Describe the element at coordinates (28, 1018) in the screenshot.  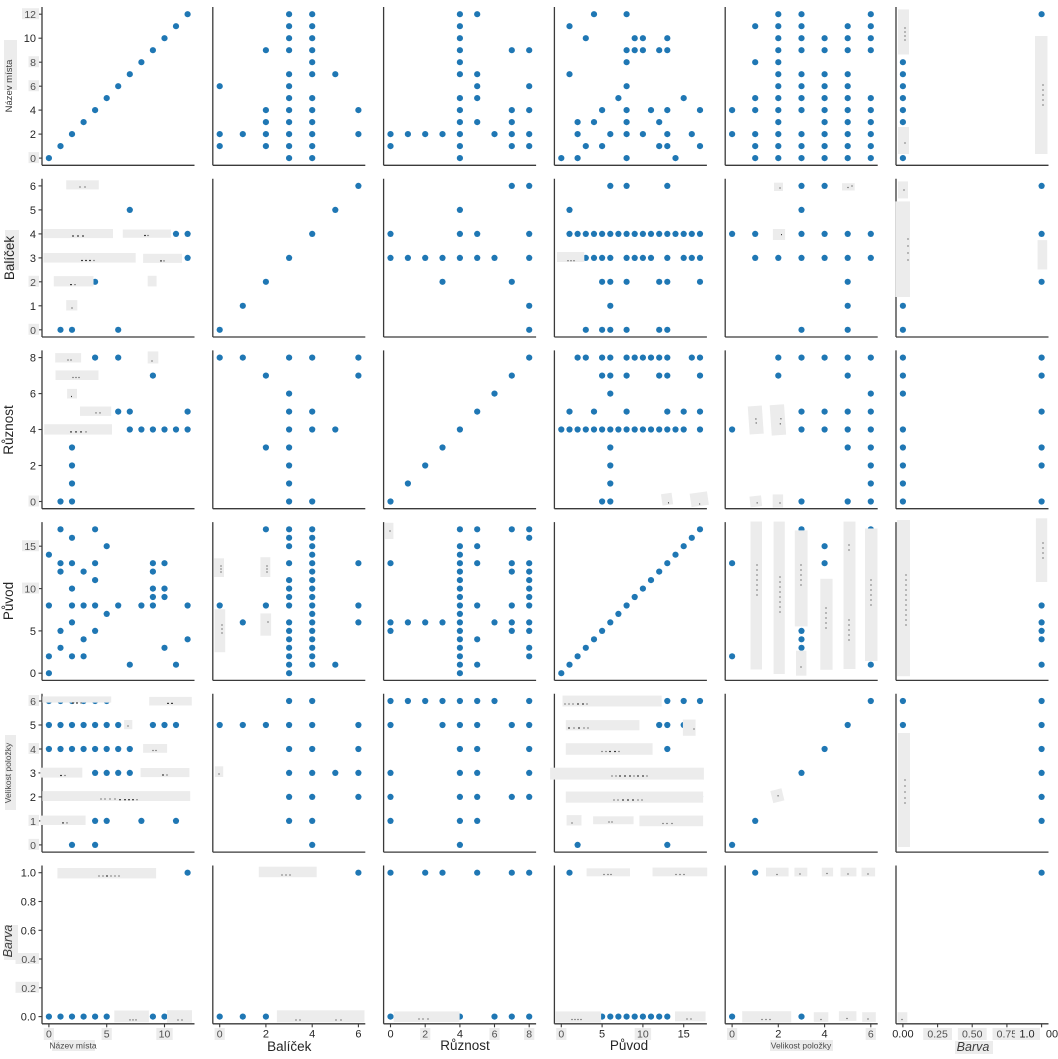
I see `svg-text: 0.0` at that location.